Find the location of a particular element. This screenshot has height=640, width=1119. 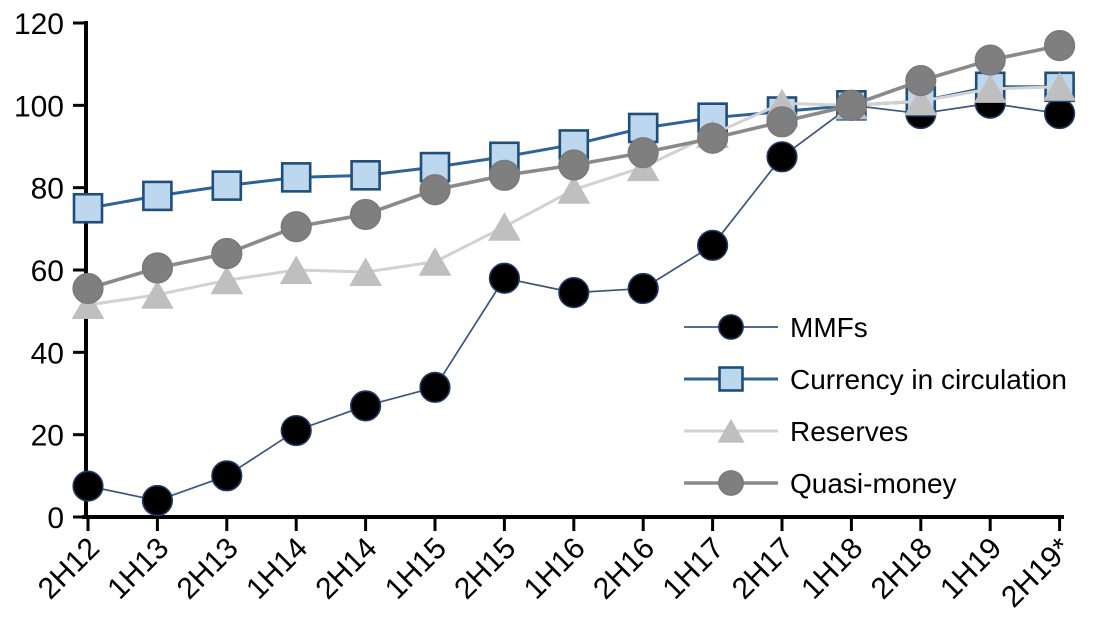

x-tick-label: 1H17 is located at coordinates (694, 569).